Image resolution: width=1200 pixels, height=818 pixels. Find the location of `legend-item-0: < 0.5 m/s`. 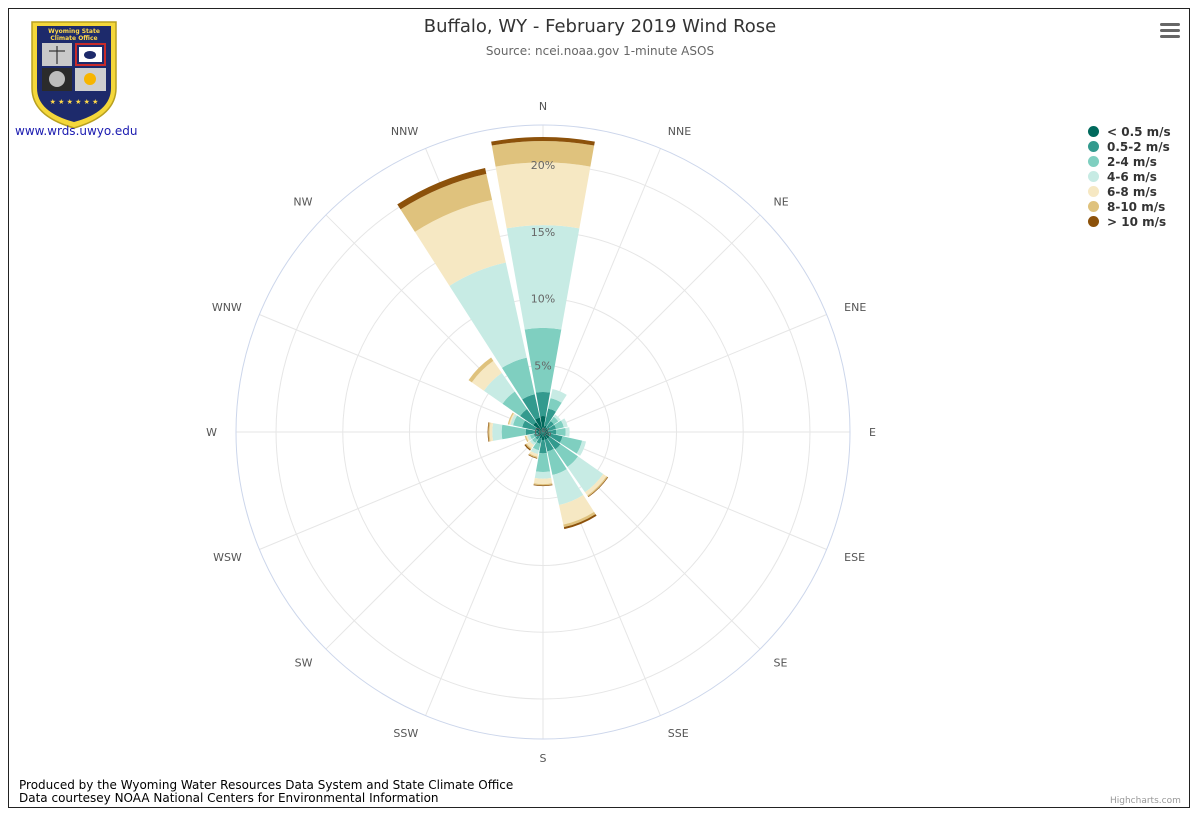

legend-item-0: < 0.5 m/s is located at coordinates (1129, 131).